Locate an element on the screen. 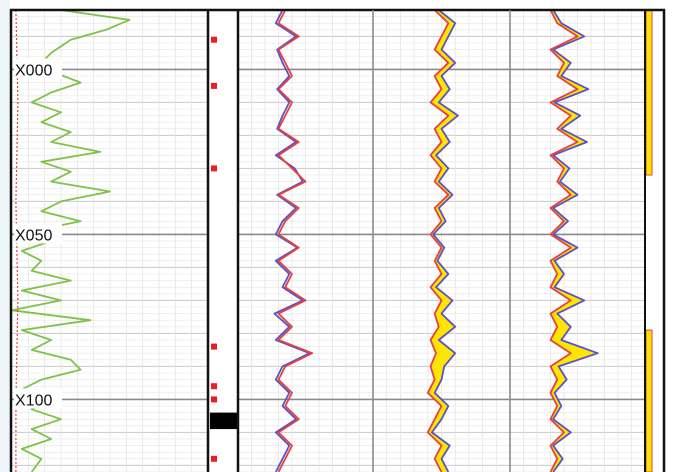  depth-labels: X000 X050 X100 is located at coordinates (38, 233).